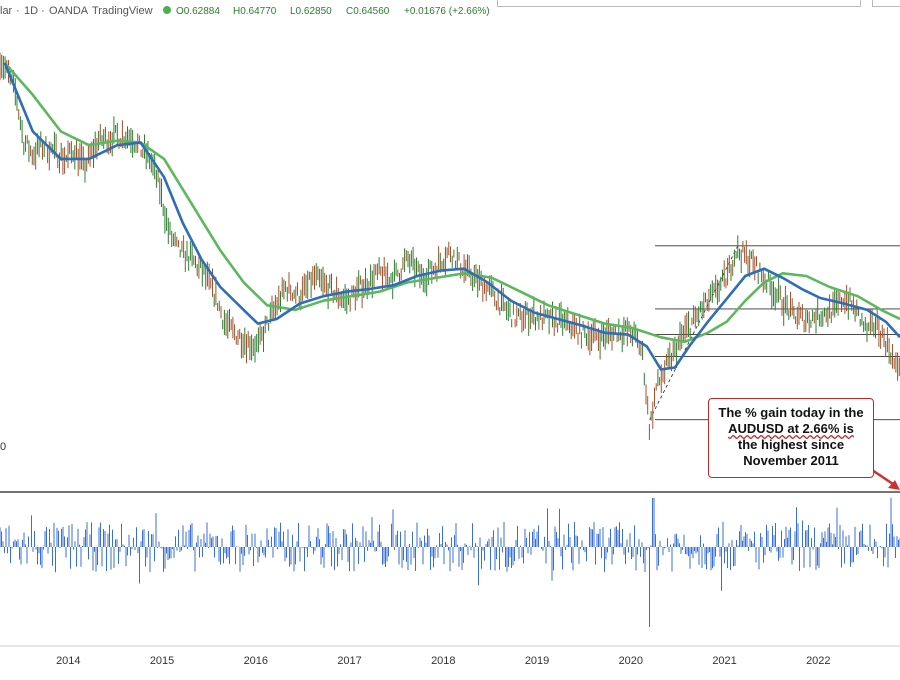 This screenshot has height=680, width=900. What do you see at coordinates (68, 661) in the screenshot?
I see `x-tick-label: 2014` at bounding box center [68, 661].